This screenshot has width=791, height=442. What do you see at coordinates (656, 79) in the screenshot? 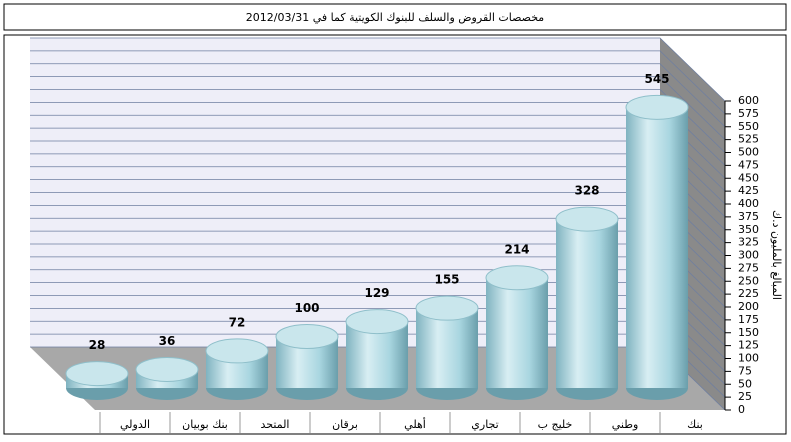
I see `value-label: 545` at bounding box center [656, 79].